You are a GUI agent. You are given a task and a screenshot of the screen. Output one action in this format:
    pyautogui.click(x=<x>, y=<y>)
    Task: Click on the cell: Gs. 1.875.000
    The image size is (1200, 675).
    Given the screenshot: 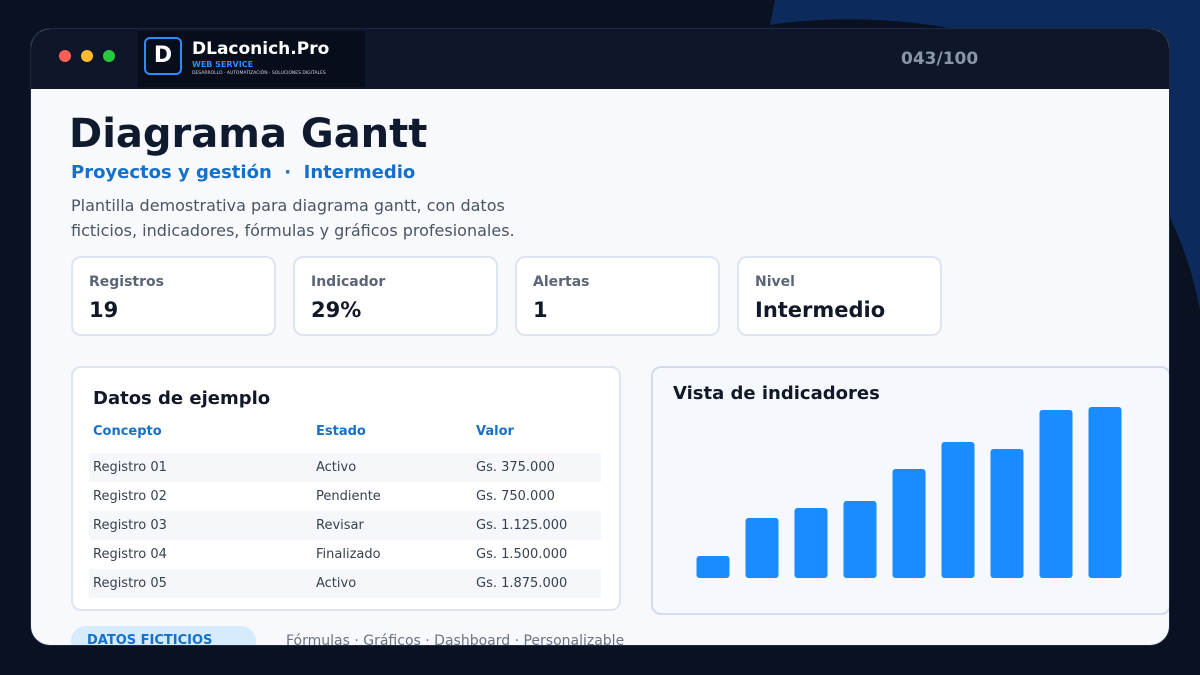 What is the action you would take?
    pyautogui.click(x=522, y=583)
    